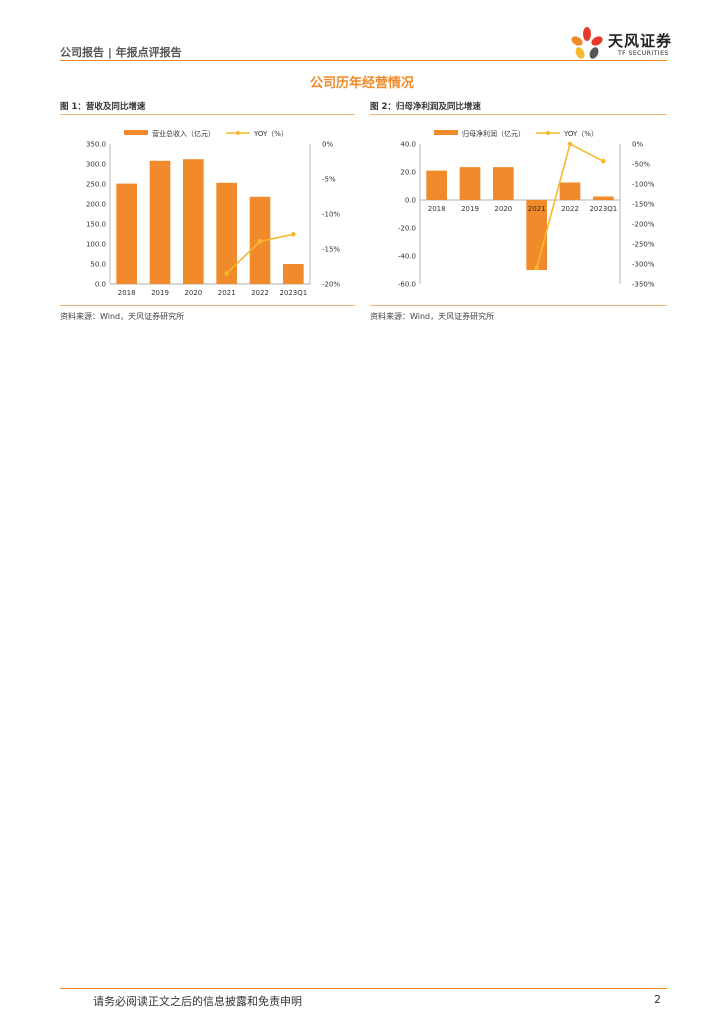 Image resolution: width=724 pixels, height=1024 pixels. What do you see at coordinates (640, 41) in the screenshot?
I see `logo-cn-text: 天风证券` at bounding box center [640, 41].